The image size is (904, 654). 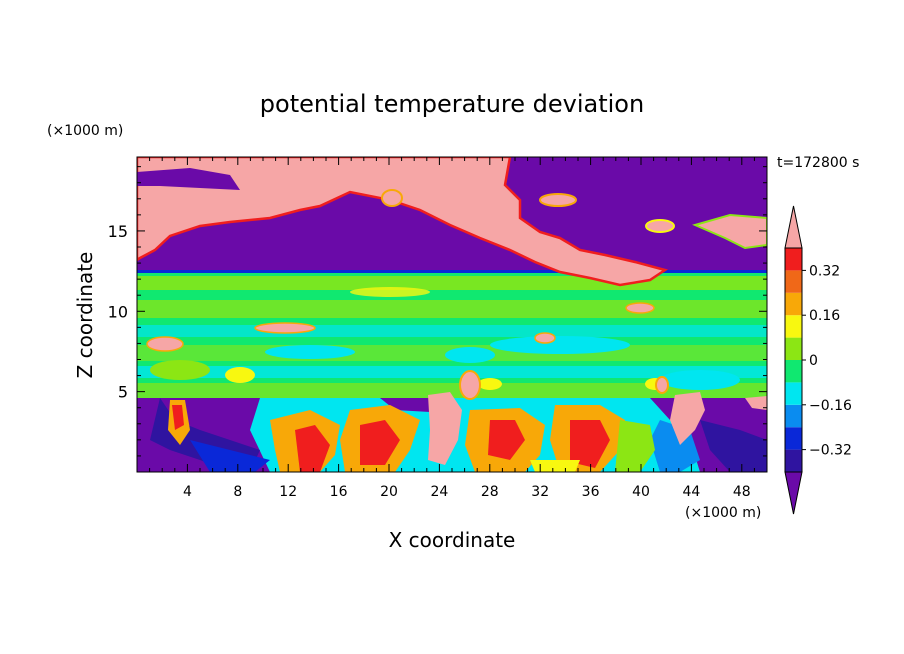 What do you see at coordinates (118, 231) in the screenshot?
I see `y-tick-label: 15` at bounding box center [118, 231].